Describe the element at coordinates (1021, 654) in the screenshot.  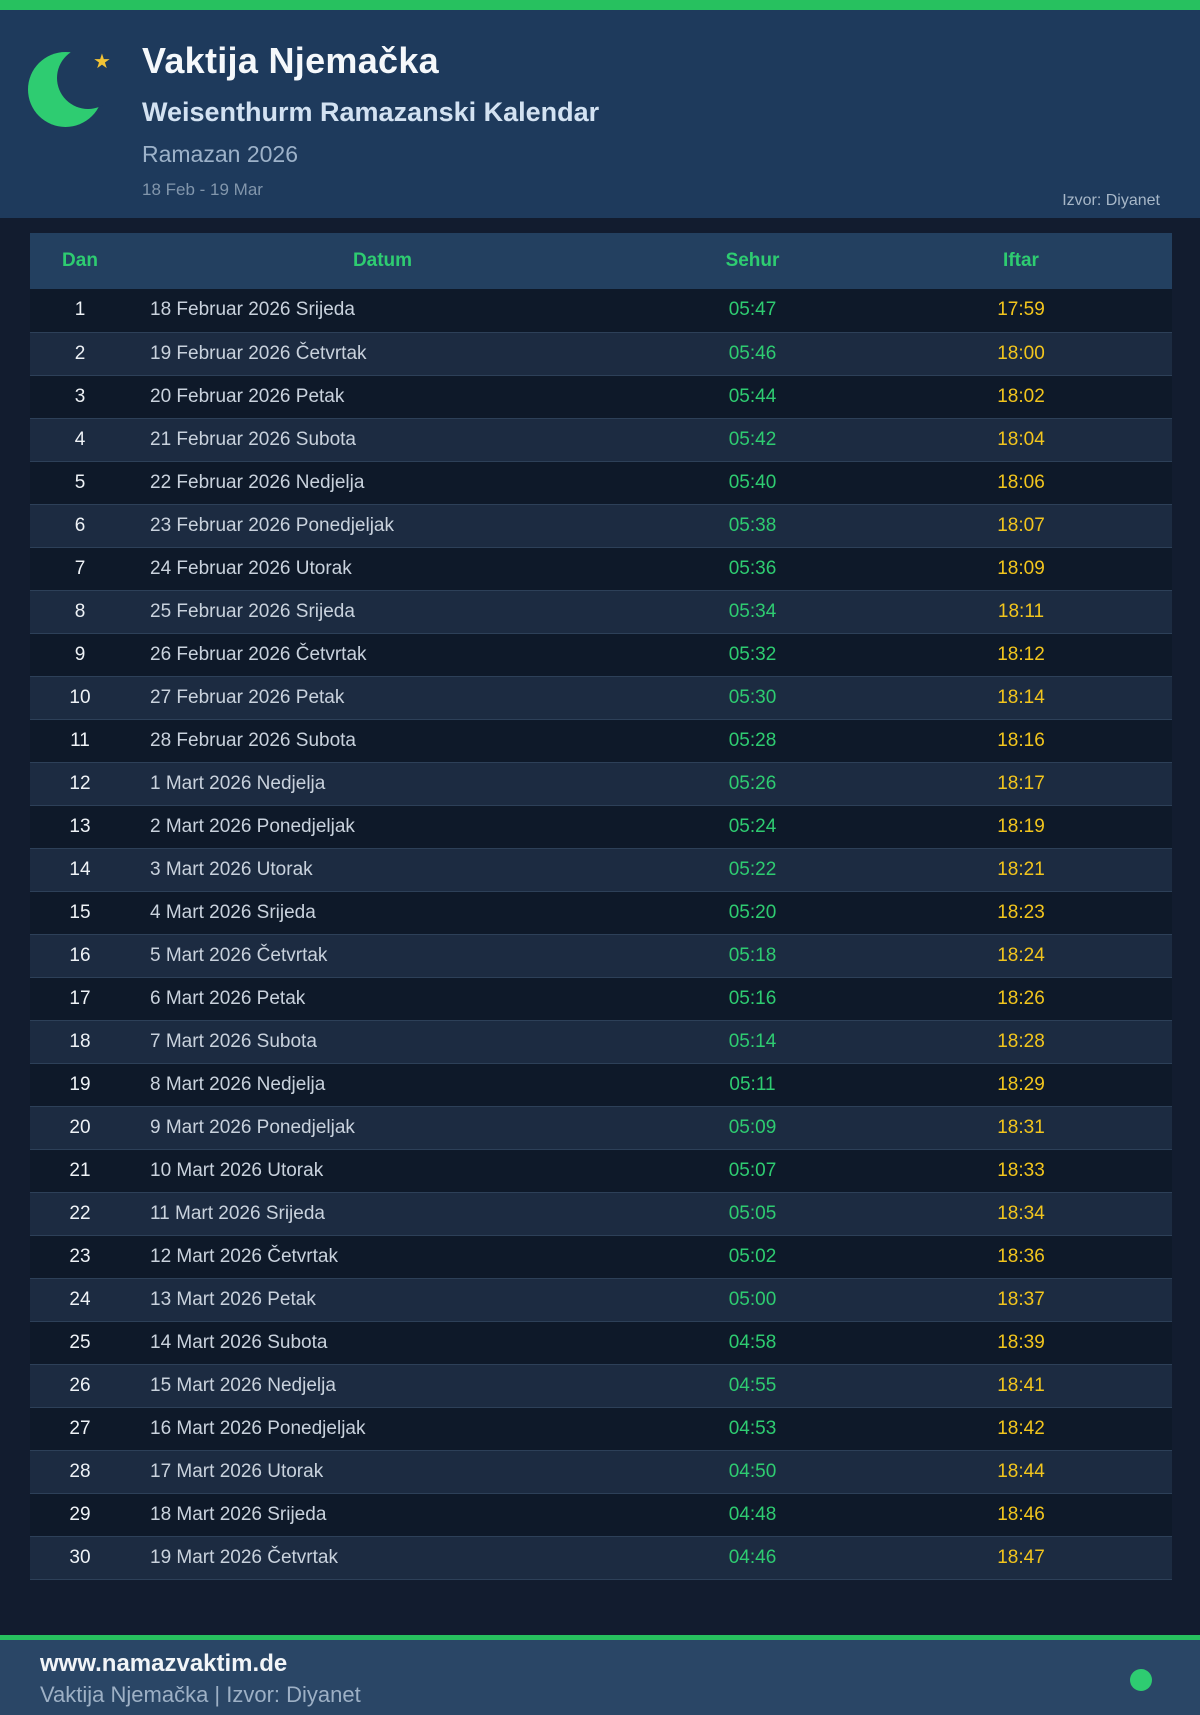
I see `iftar-time-cell: 18:12` at that location.